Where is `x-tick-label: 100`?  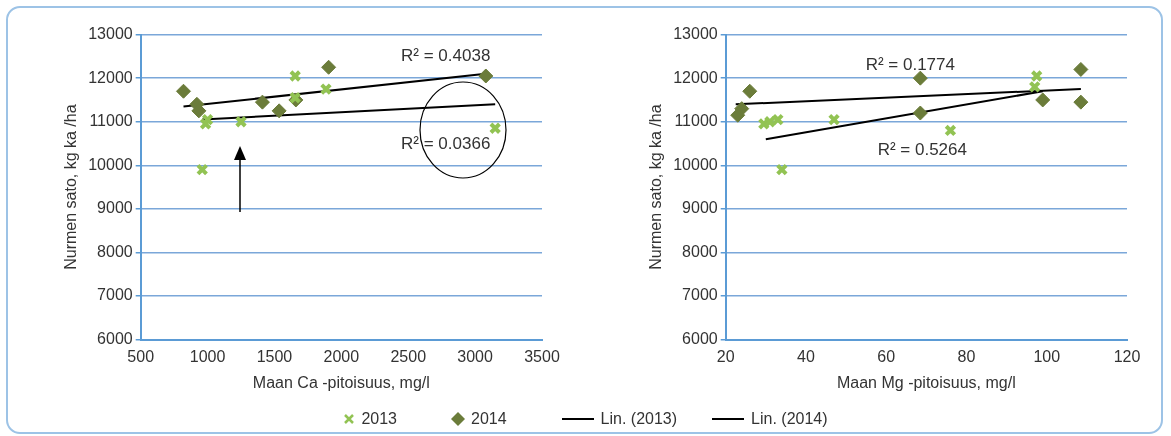
x-tick-label: 100 is located at coordinates (1047, 356).